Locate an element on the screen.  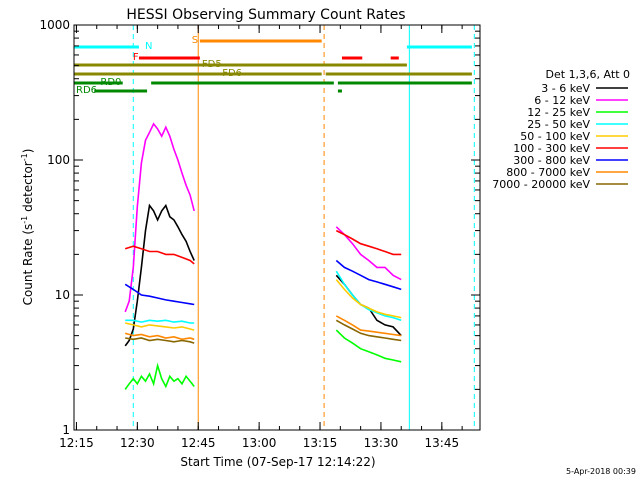
series-line-0-seg1 is located at coordinates (159, 275).